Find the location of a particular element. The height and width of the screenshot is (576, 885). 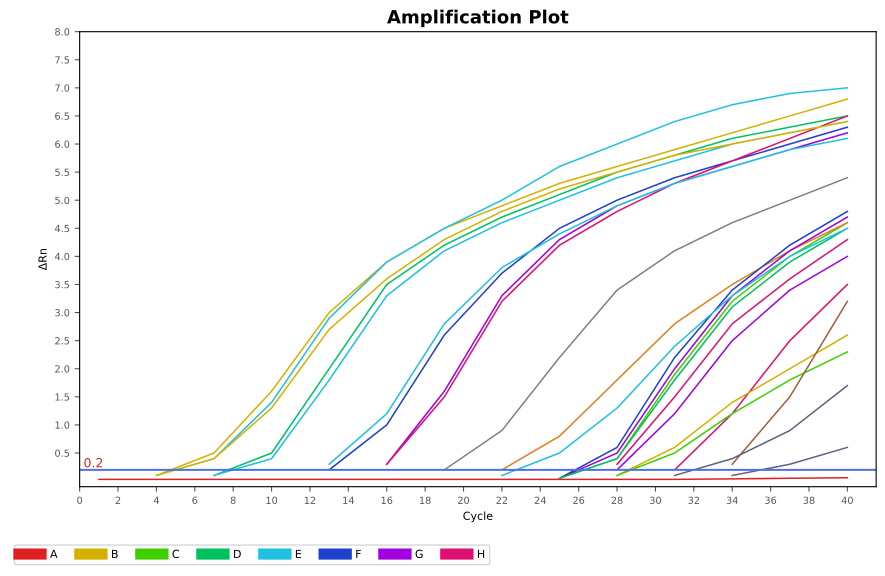

legend-label: C is located at coordinates (176, 554).